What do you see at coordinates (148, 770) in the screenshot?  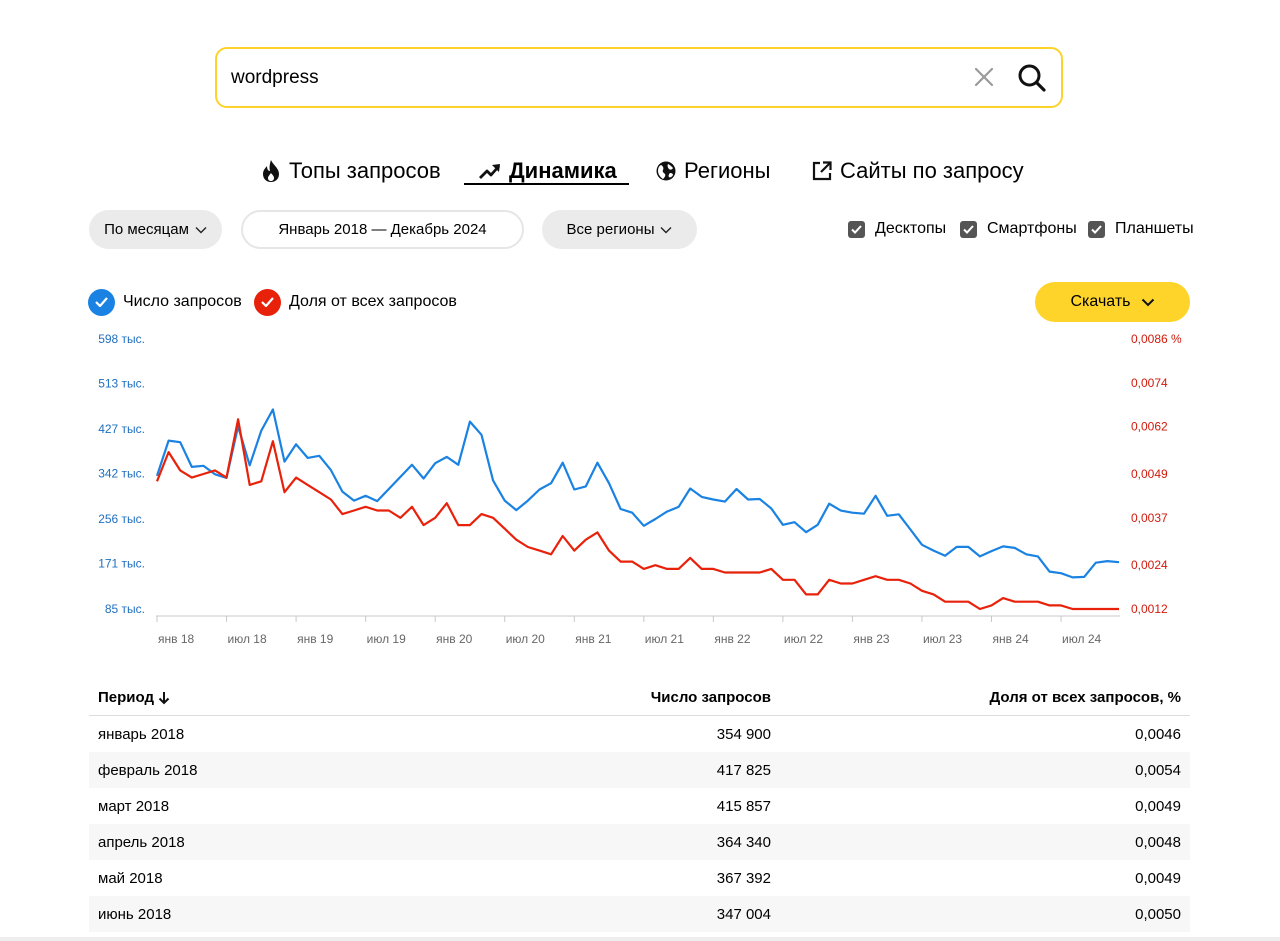 I see `cell-period: февраль 2018` at bounding box center [148, 770].